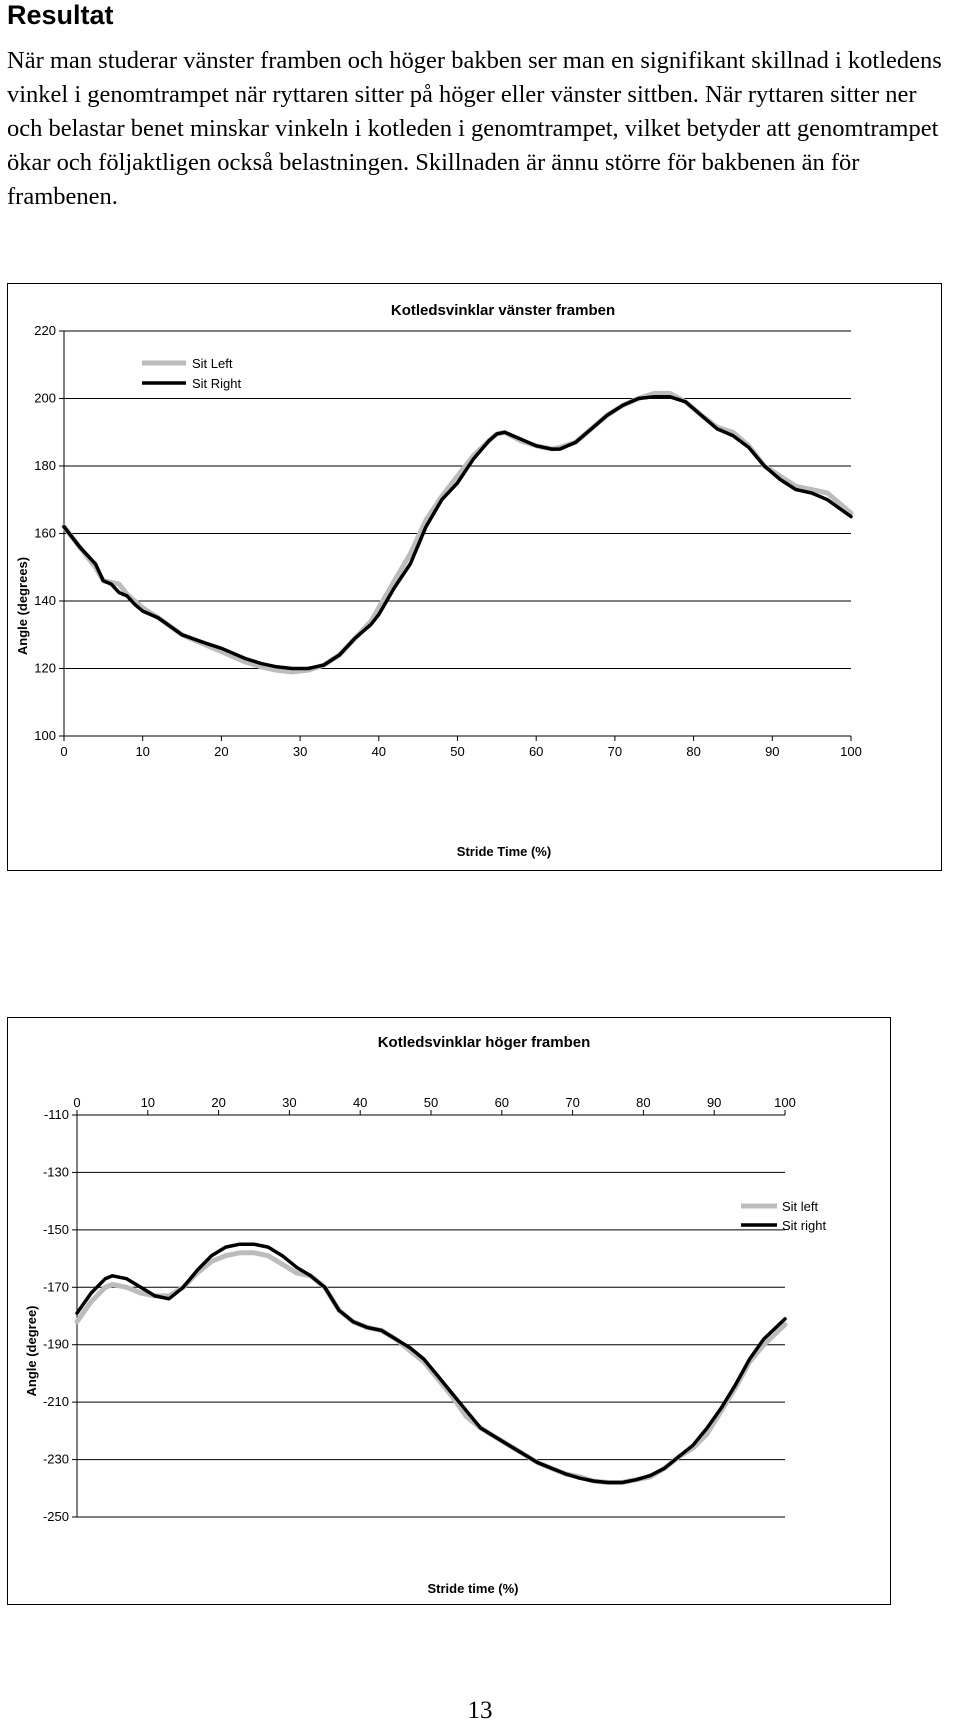 Image resolution: width=960 pixels, height=1729 pixels. Describe the element at coordinates (56, 1286) in the screenshot. I see `y-tick-label: -170` at that location.